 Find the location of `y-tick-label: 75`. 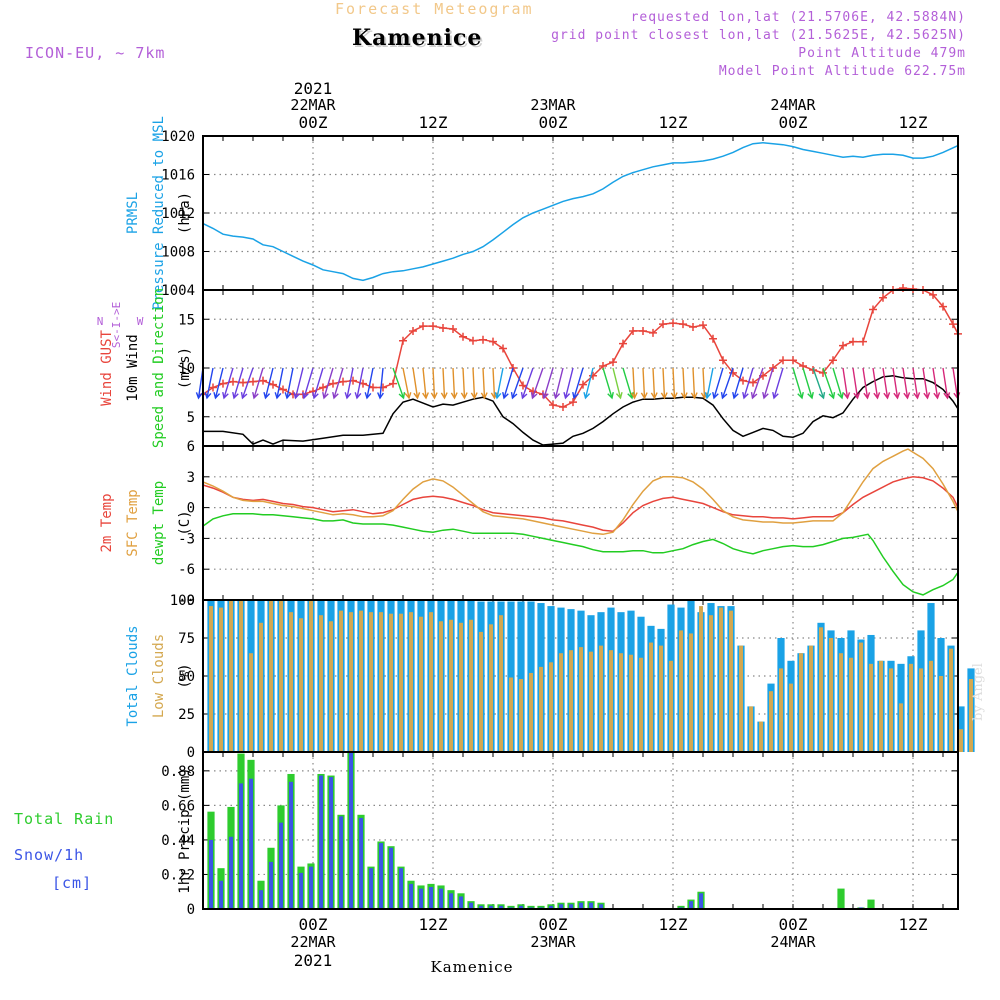

y-tick-label: 75 is located at coordinates (186, 639).